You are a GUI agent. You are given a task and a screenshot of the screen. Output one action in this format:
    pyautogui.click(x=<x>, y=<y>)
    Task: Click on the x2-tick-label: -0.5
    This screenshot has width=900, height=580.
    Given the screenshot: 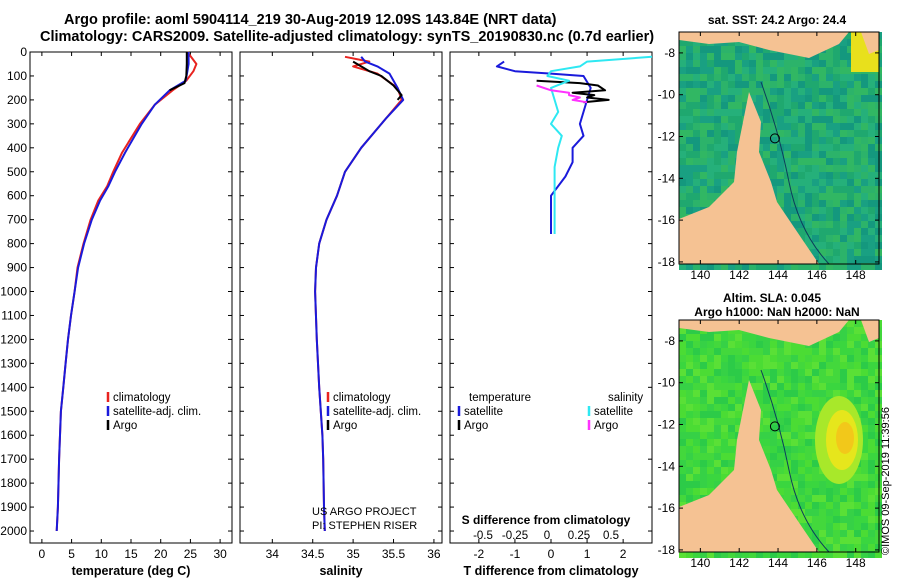 What is the action you would take?
    pyautogui.click(x=483, y=536)
    